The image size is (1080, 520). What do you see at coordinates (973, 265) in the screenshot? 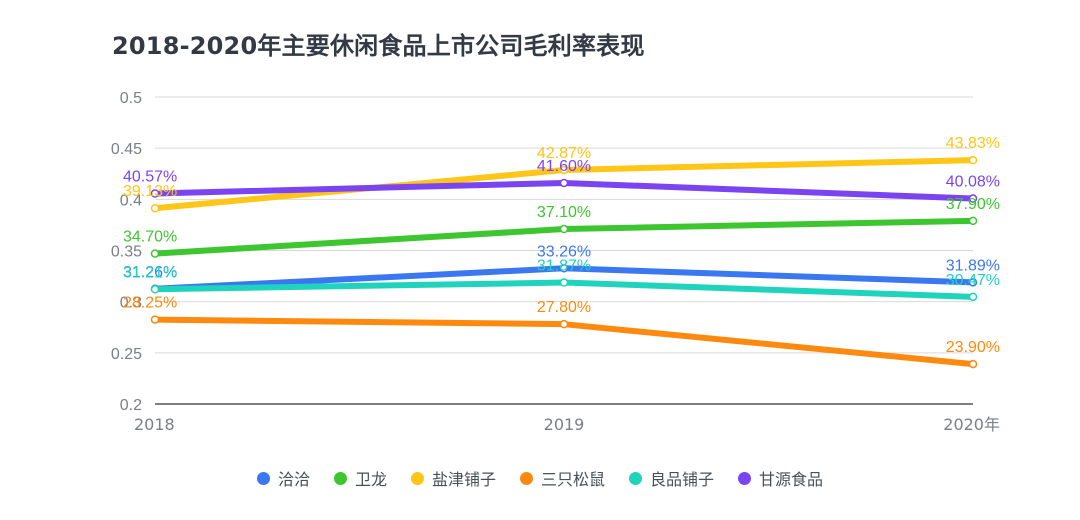
I see `data-label: 31.89%` at bounding box center [973, 265].